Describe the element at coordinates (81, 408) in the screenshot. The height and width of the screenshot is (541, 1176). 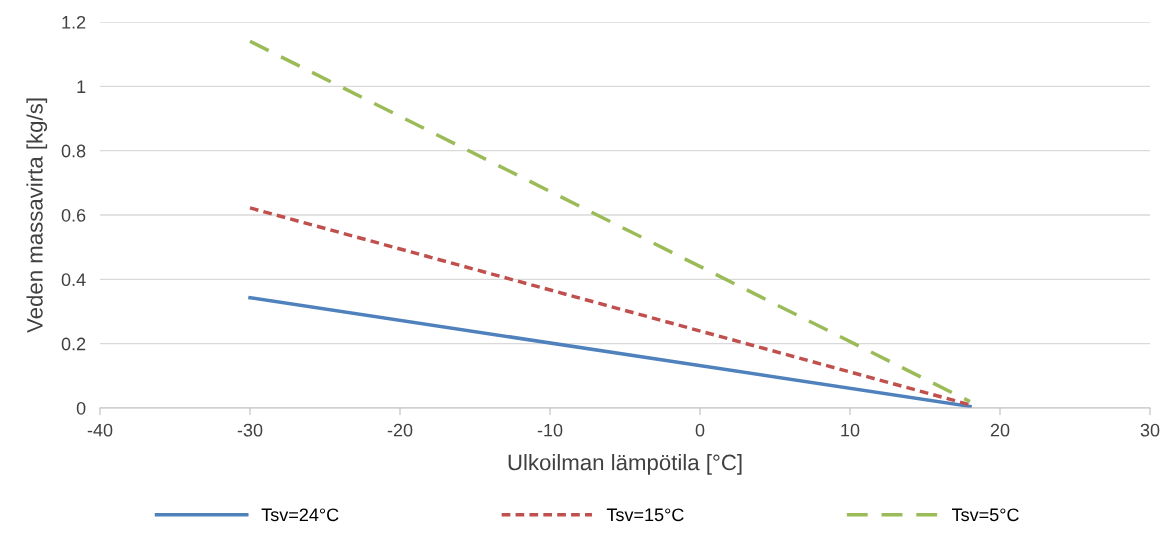
I see `y-tick-label: 0` at that location.